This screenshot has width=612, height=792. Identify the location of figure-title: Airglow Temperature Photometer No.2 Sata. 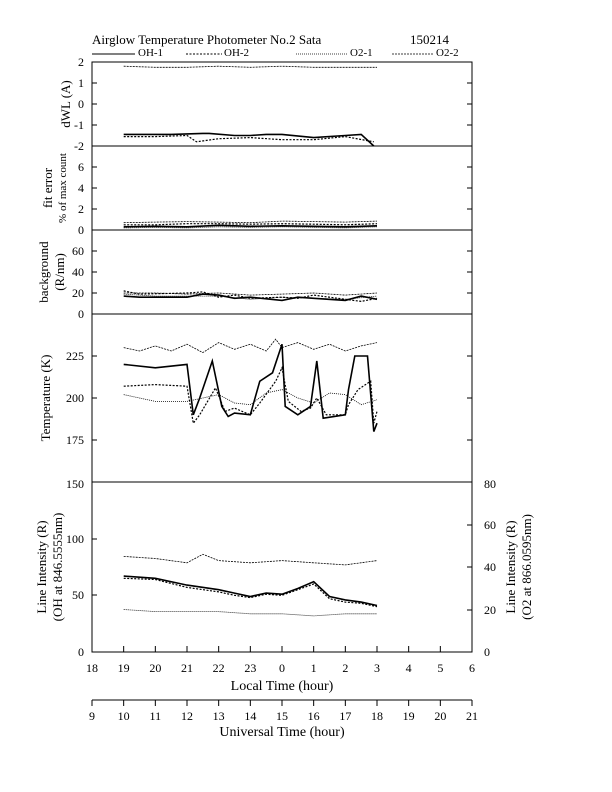
(207, 39).